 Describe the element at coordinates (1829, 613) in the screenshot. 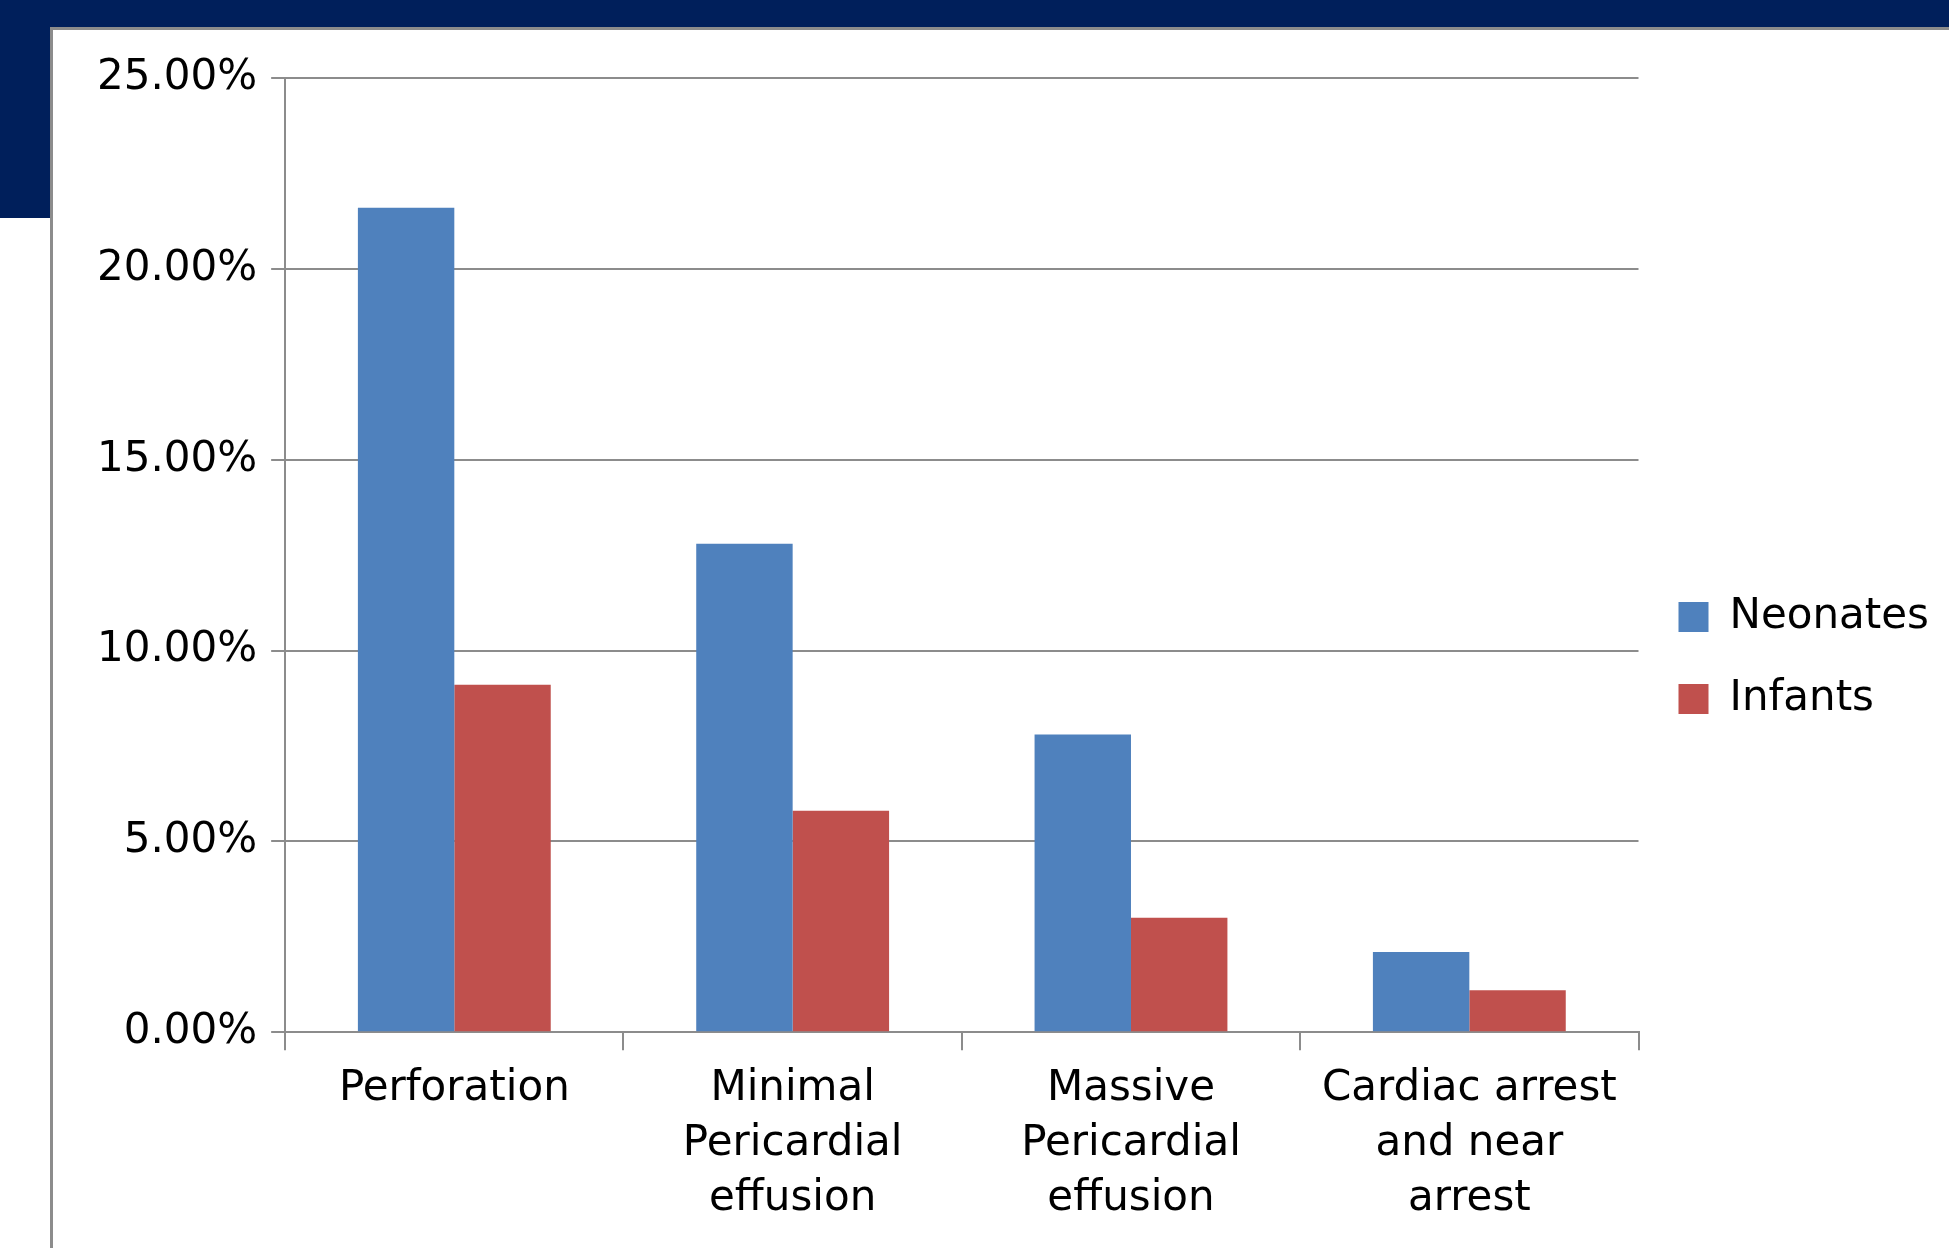

I see `legend-label: Neonates` at that location.